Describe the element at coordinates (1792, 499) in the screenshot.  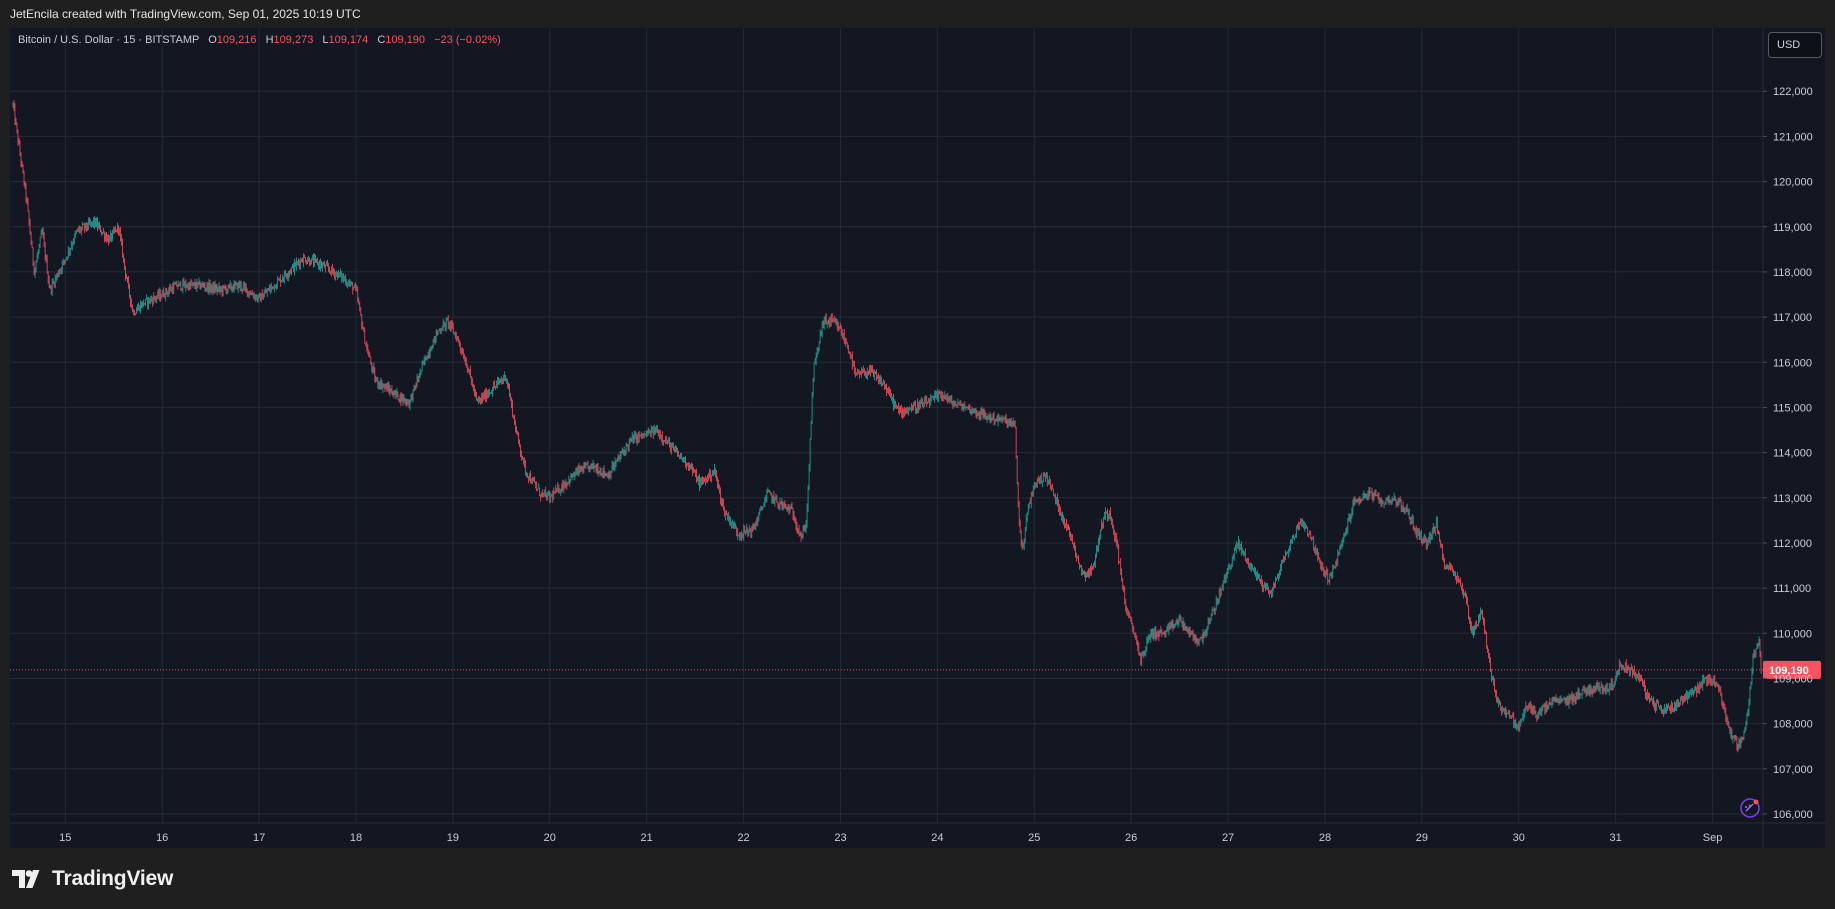
I see `y-tick-label: 113,000` at that location.